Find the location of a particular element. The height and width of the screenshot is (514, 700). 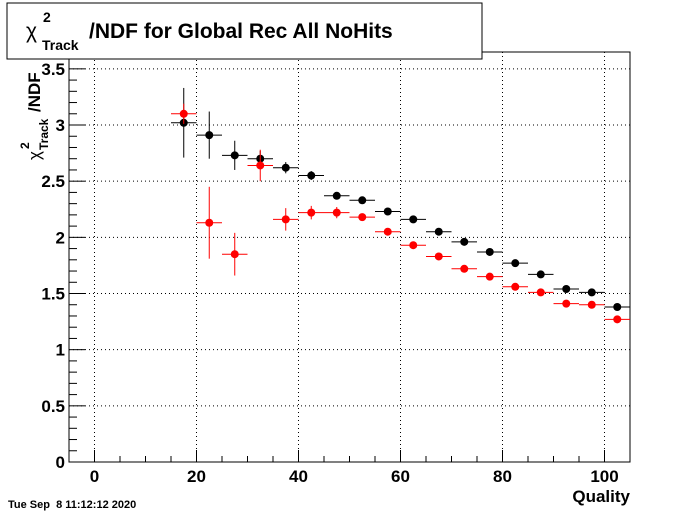

ylabel-text: /NDF is located at coordinates (34, 92).